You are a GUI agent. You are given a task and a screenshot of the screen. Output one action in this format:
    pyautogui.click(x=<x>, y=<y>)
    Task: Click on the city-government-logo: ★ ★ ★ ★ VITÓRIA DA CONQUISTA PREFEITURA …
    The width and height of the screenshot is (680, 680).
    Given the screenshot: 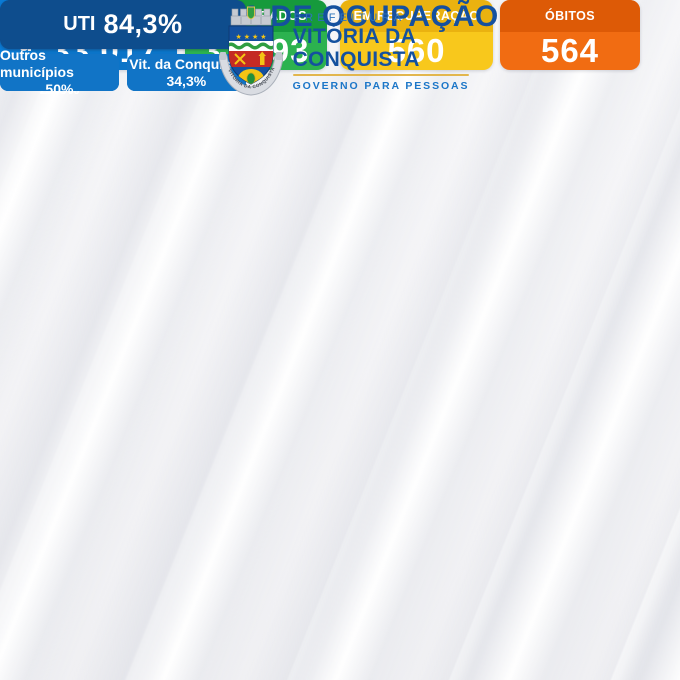 What is the action you would take?
    pyautogui.click(x=342, y=48)
    